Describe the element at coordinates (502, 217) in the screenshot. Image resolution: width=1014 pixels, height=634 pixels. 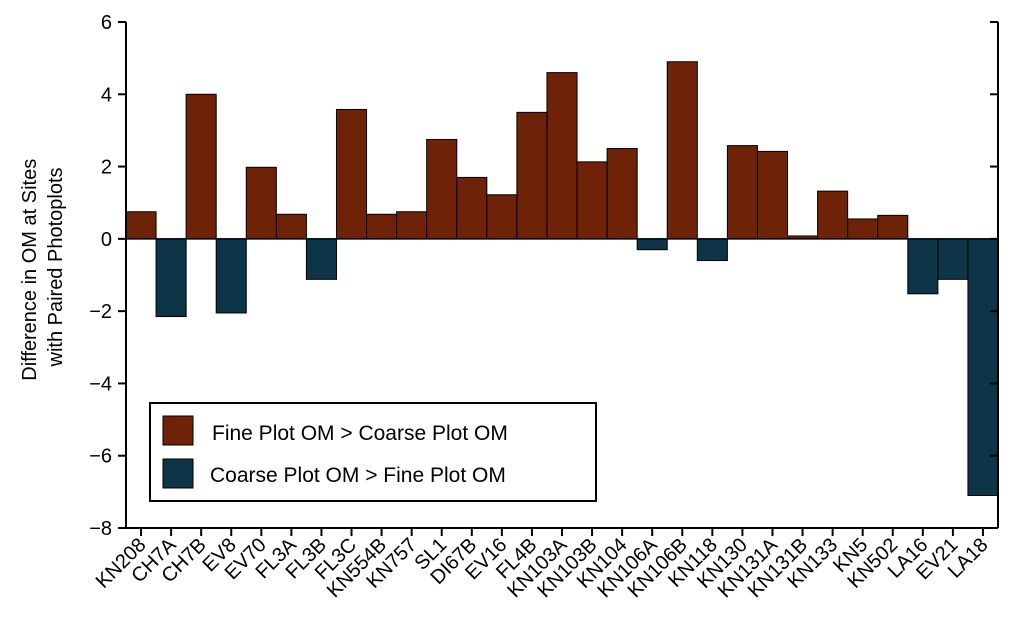
I see `bar-ev16` at that location.